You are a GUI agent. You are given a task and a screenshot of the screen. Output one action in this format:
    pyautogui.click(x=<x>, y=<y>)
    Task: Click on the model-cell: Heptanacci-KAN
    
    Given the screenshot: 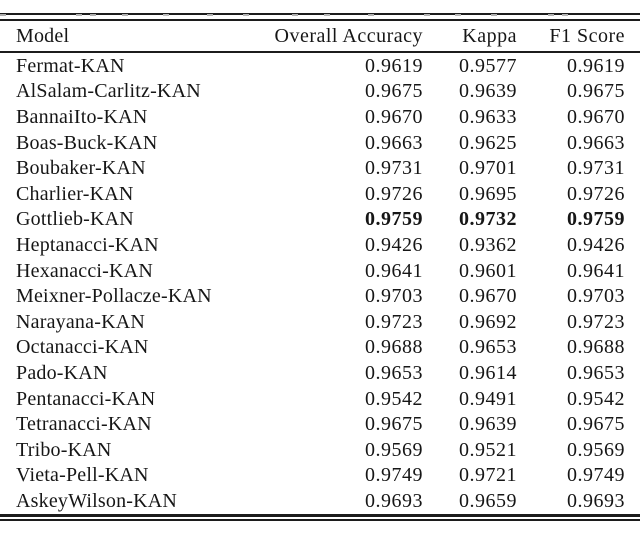 What is the action you would take?
    pyautogui.click(x=87, y=244)
    